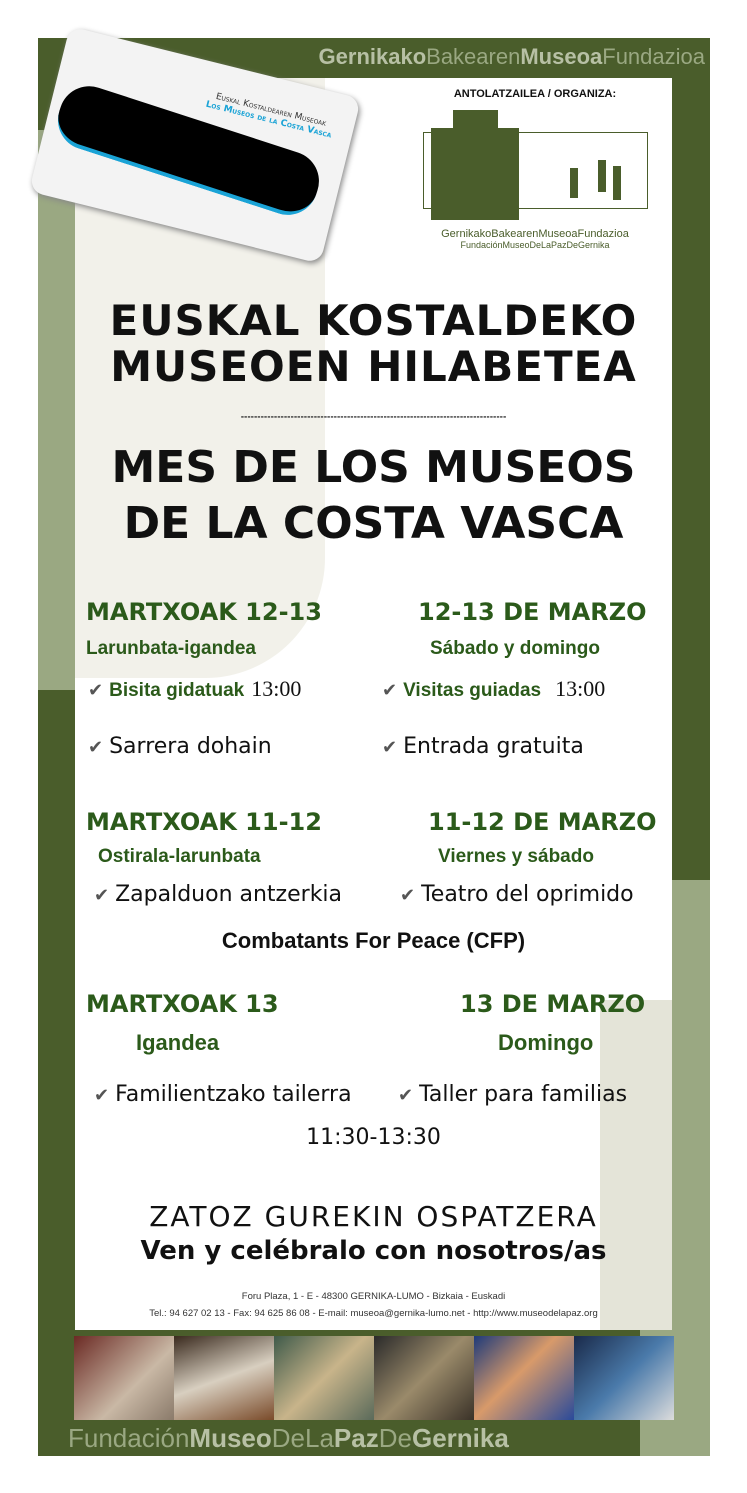 Image resolution: width=747 pixels, height=1493 pixels. What do you see at coordinates (472, 690) in the screenshot?
I see `item-label: Visitas guiadas` at bounding box center [472, 690].